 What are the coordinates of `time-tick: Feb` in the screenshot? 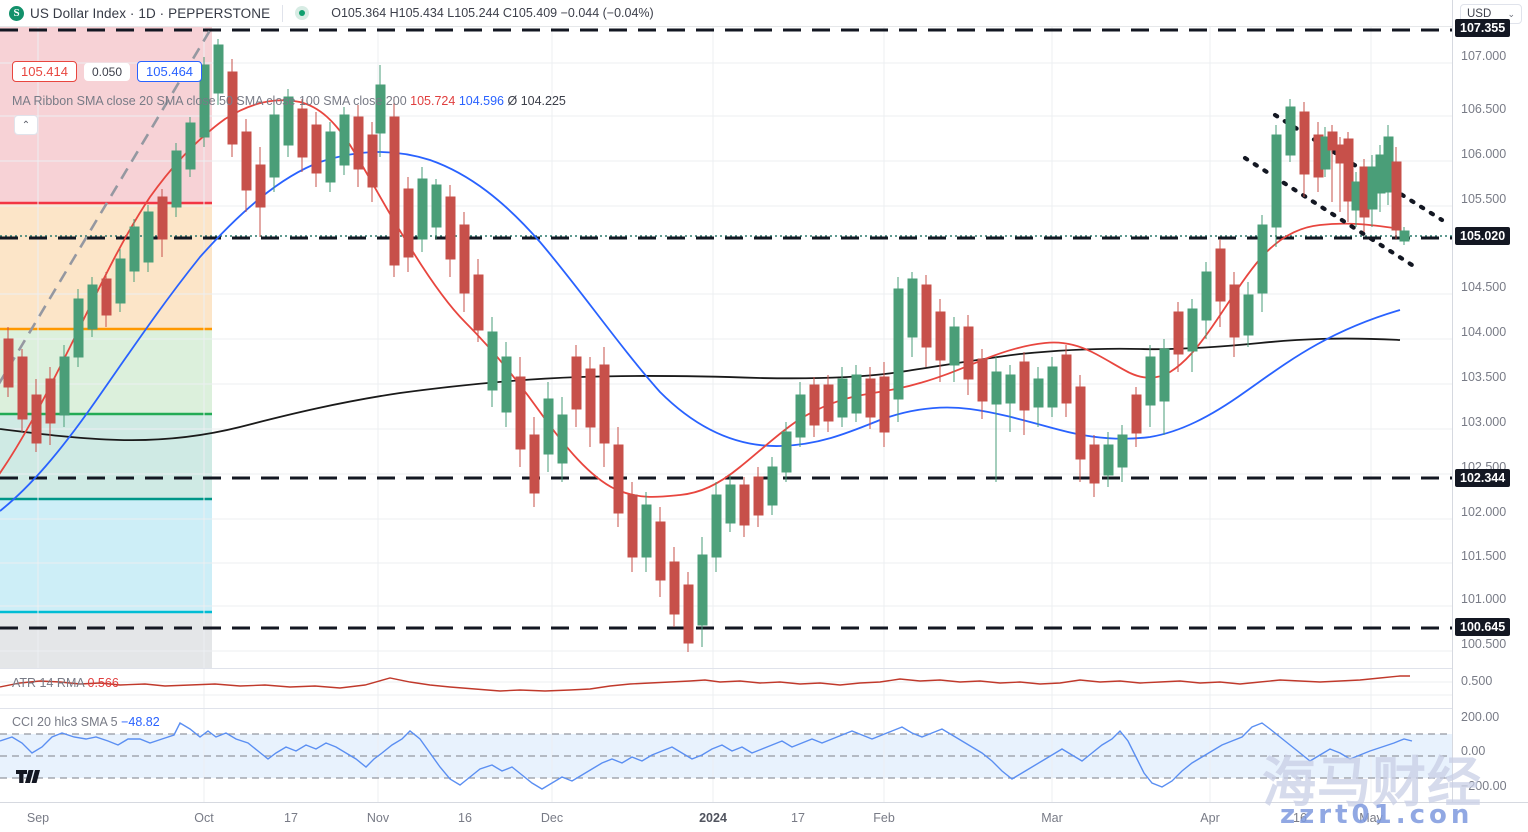 It's located at (884, 818).